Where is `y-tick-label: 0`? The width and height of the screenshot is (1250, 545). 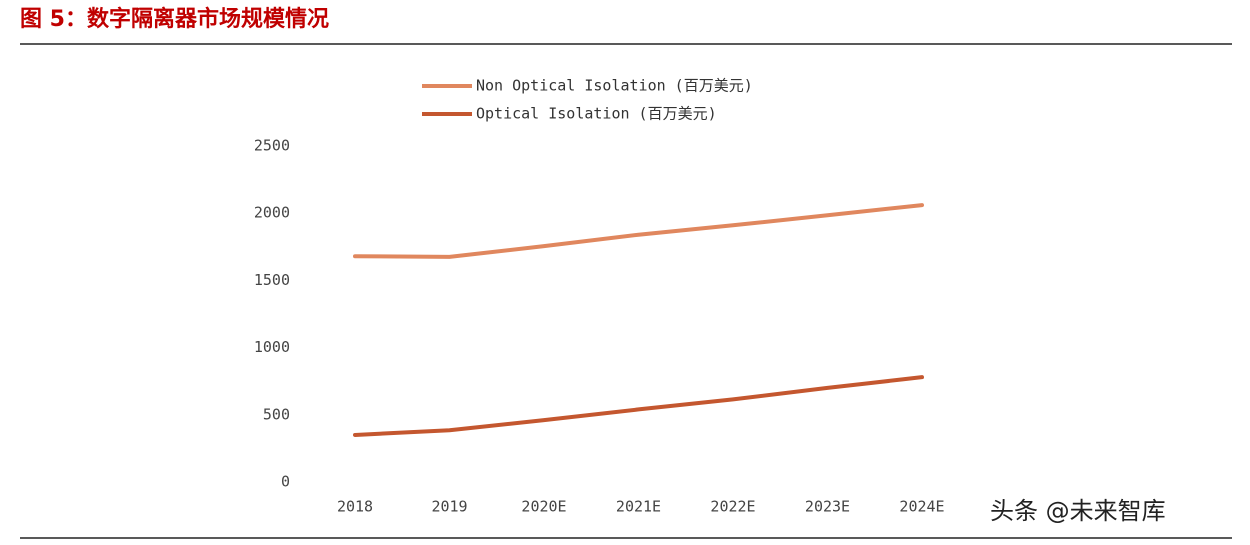 y-tick-label: 0 is located at coordinates (285, 482).